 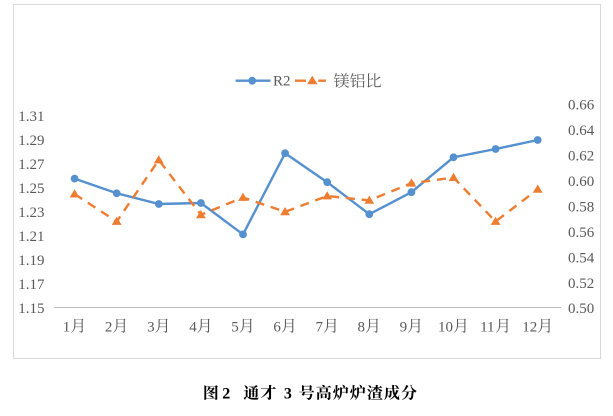 I want to click on svg-text: R2, so click(x=282, y=82).